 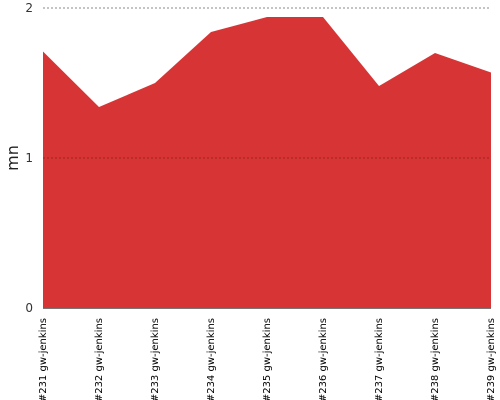 What do you see at coordinates (29, 8) in the screenshot?
I see `y-tick-label-2: 2` at bounding box center [29, 8].